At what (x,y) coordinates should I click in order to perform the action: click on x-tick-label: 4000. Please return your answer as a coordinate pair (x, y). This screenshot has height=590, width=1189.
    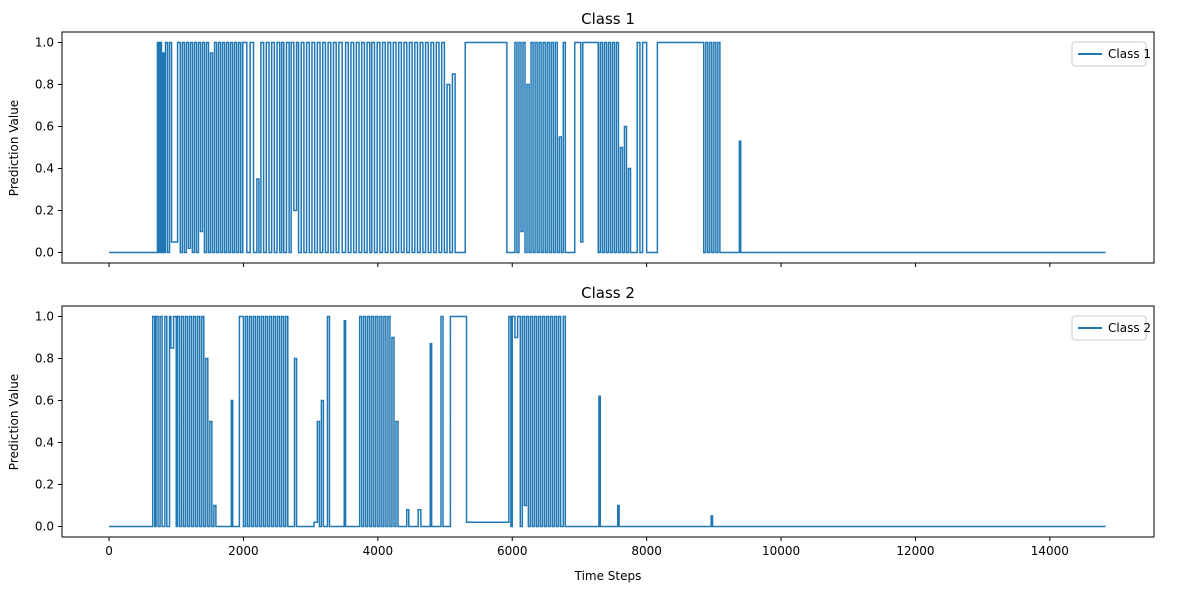
    Looking at the image, I should click on (378, 551).